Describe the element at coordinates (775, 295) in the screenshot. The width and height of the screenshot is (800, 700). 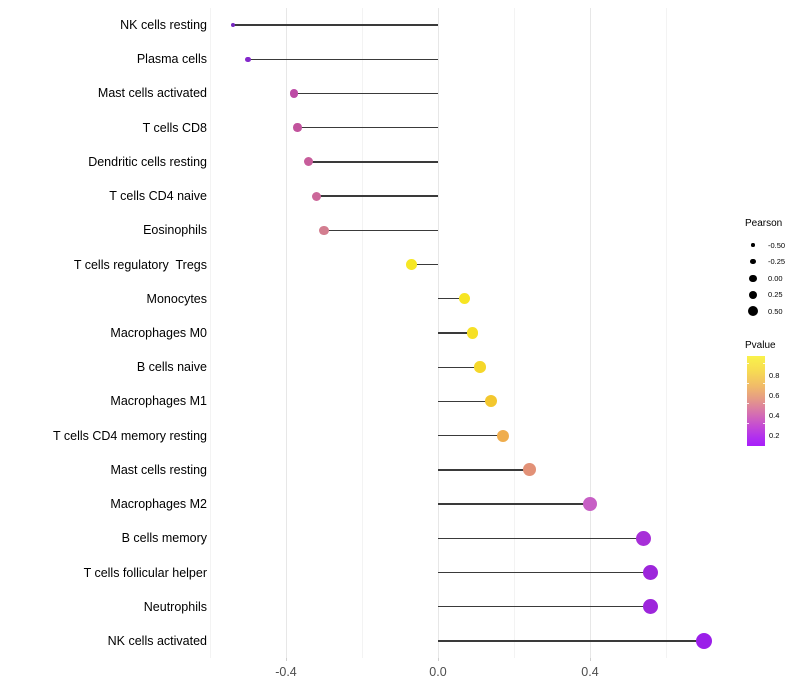
I see `pearson-legend-label: 0.25` at that location.